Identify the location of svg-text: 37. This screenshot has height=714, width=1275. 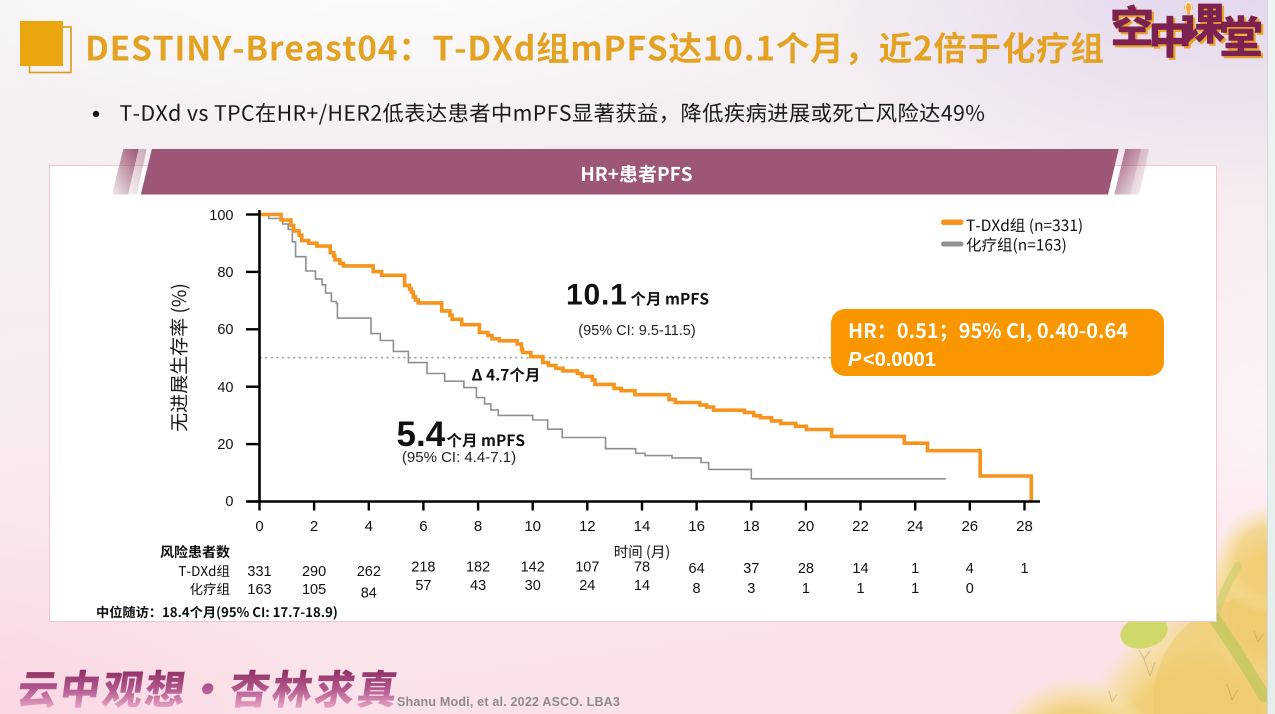
(751, 569).